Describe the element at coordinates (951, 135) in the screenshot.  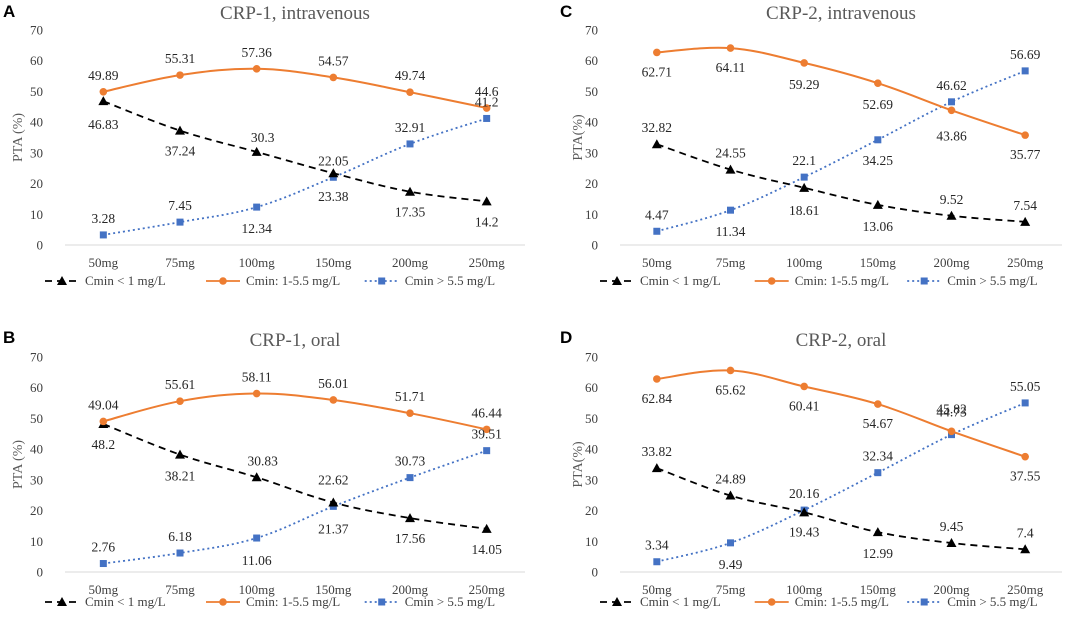
I see `data-label: 43.86` at that location.